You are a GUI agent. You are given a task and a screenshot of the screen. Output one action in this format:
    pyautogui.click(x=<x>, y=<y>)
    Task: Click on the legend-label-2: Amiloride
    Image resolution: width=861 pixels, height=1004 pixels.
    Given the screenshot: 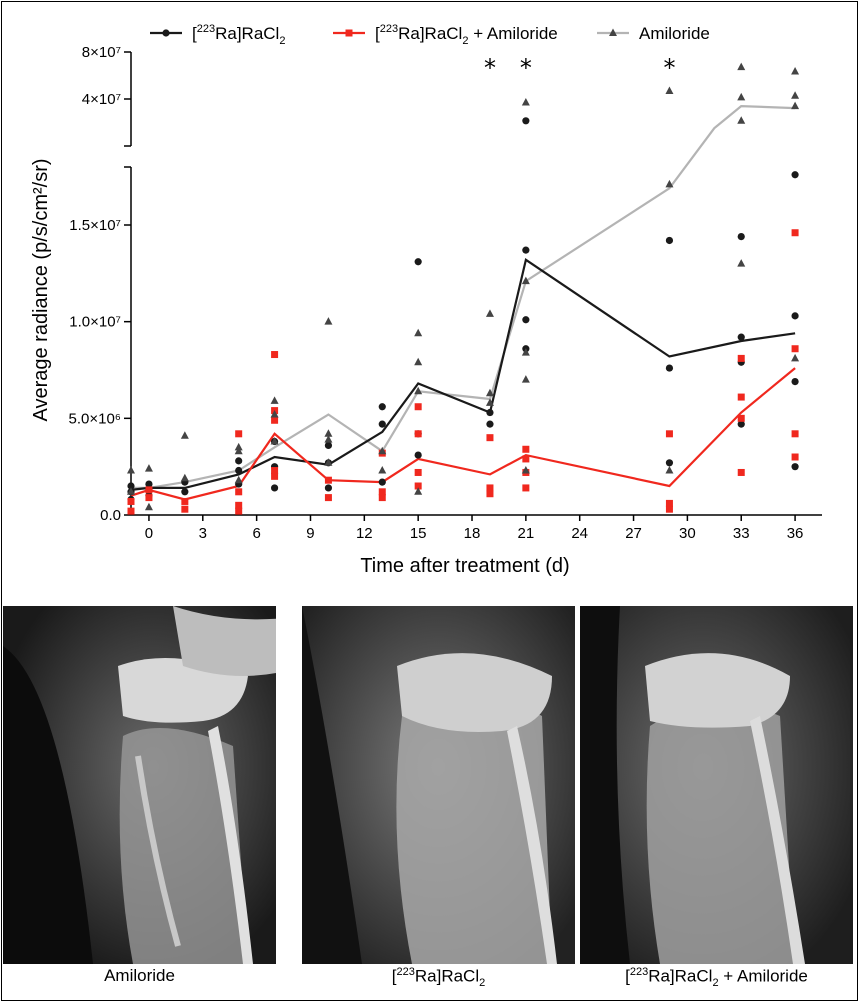 What is the action you would take?
    pyautogui.click(x=674, y=33)
    